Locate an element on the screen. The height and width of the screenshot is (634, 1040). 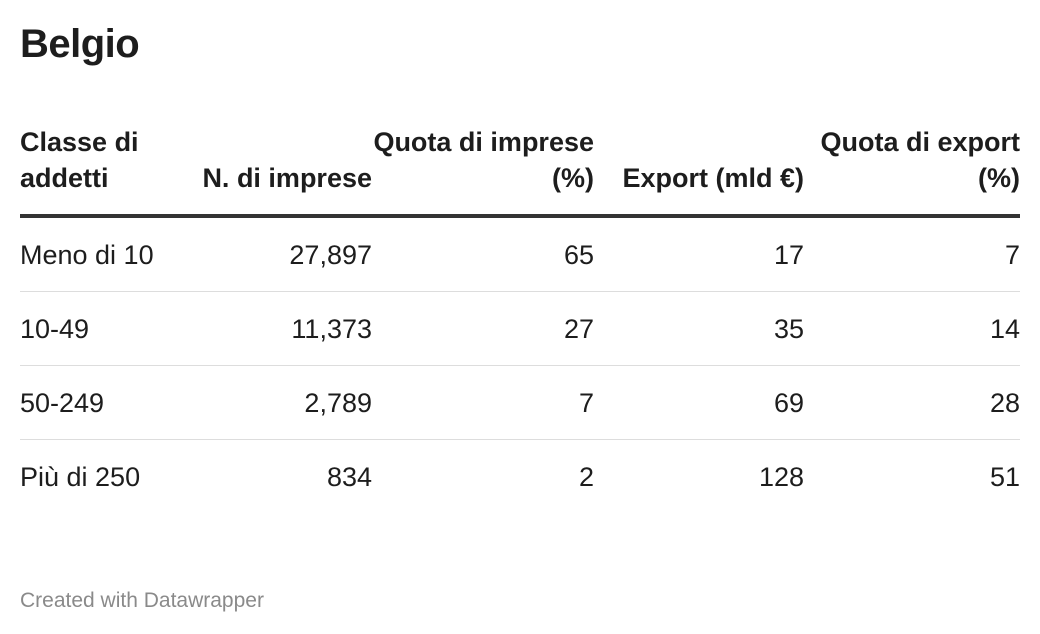
table-cell: 11,373 is located at coordinates (276, 328).